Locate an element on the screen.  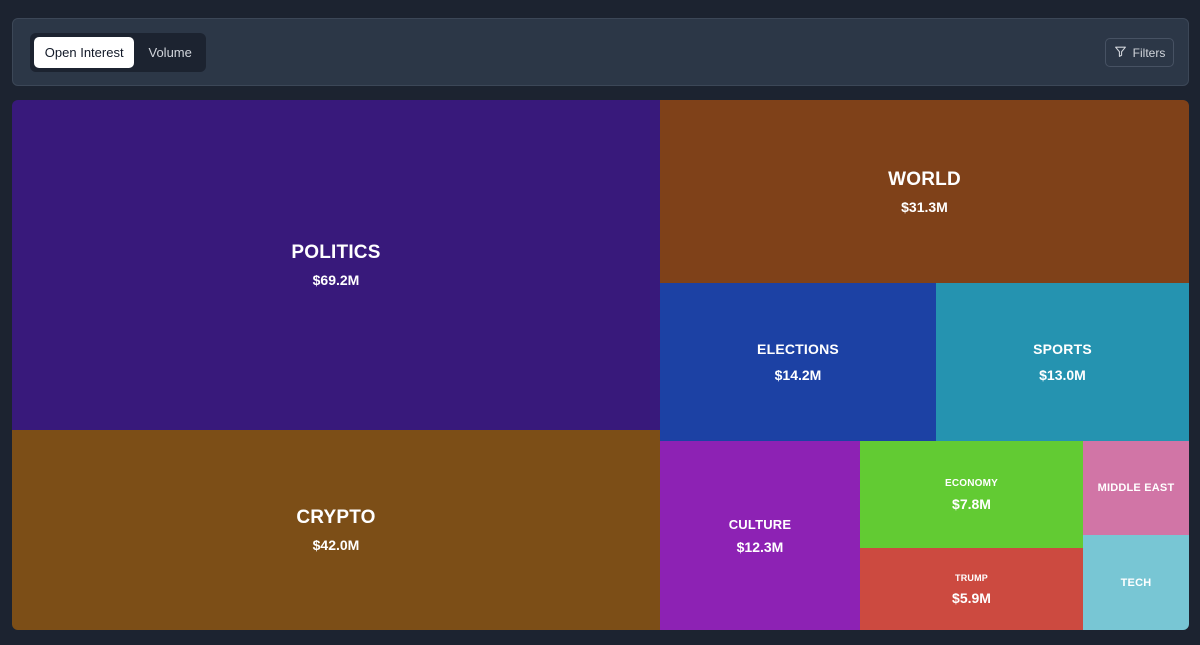
tile-middle-east: MIDDLE EAST is located at coordinates (1136, 488).